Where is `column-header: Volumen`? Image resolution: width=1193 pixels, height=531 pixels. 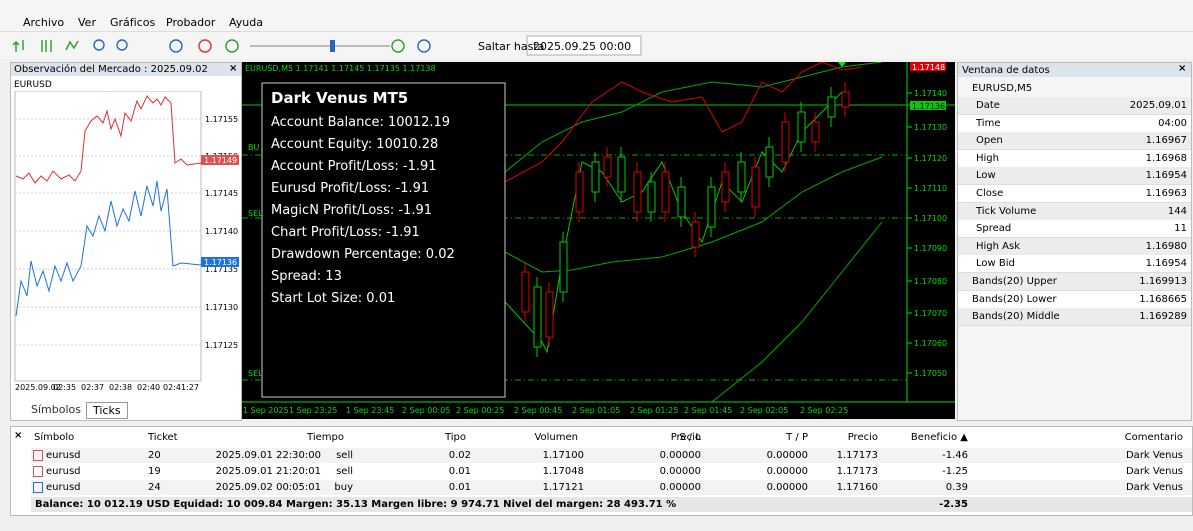
column-header: Volumen is located at coordinates (556, 437).